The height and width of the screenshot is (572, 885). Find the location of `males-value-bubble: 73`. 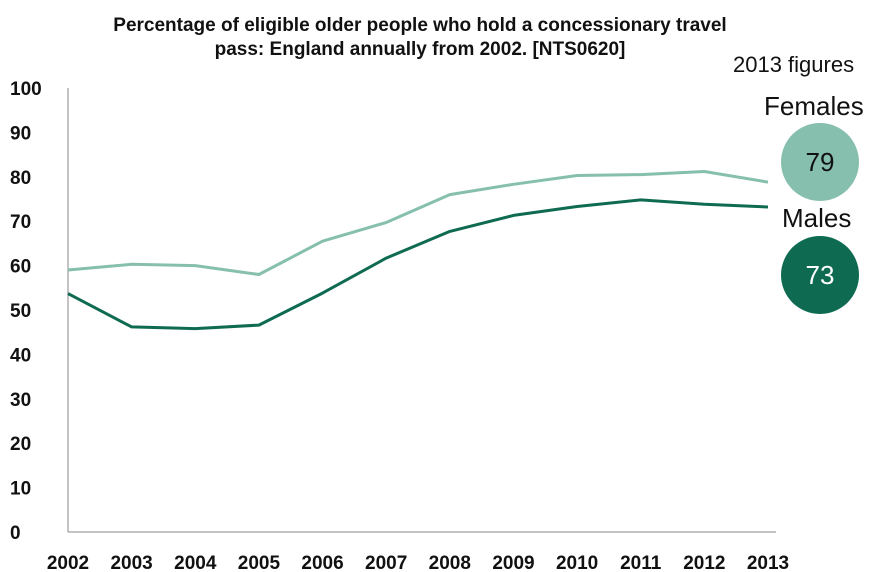

males-value-bubble: 73 is located at coordinates (820, 275).